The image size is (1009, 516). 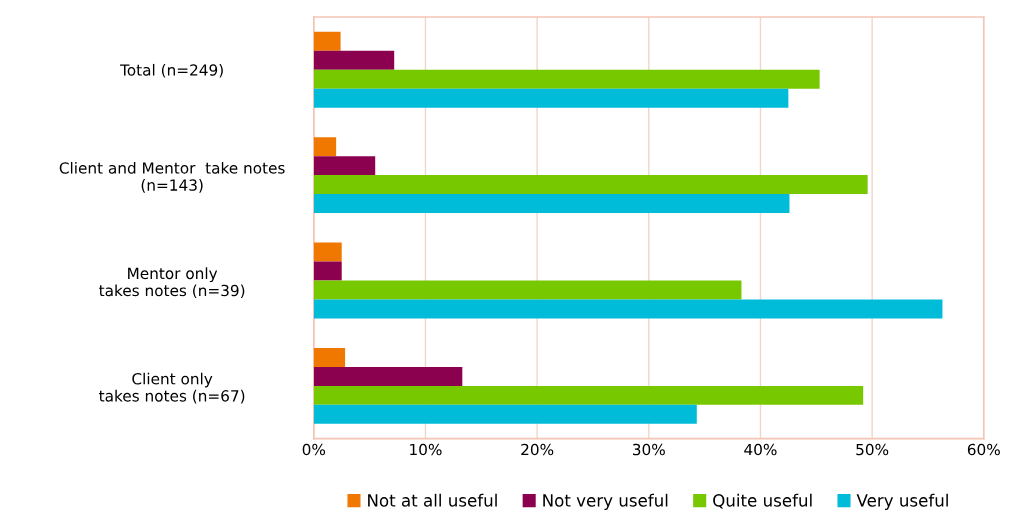 What do you see at coordinates (872, 449) in the screenshot?
I see `x-tick-label: 50%` at bounding box center [872, 449].